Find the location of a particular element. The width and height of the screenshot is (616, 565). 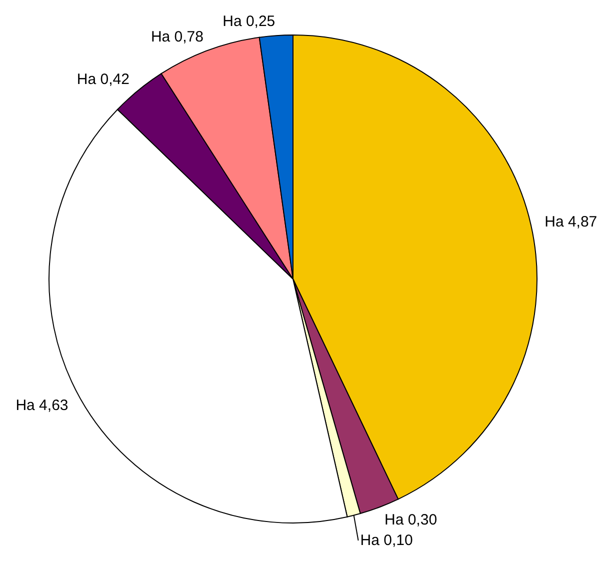

data-label: Ha 0,30 is located at coordinates (411, 520).